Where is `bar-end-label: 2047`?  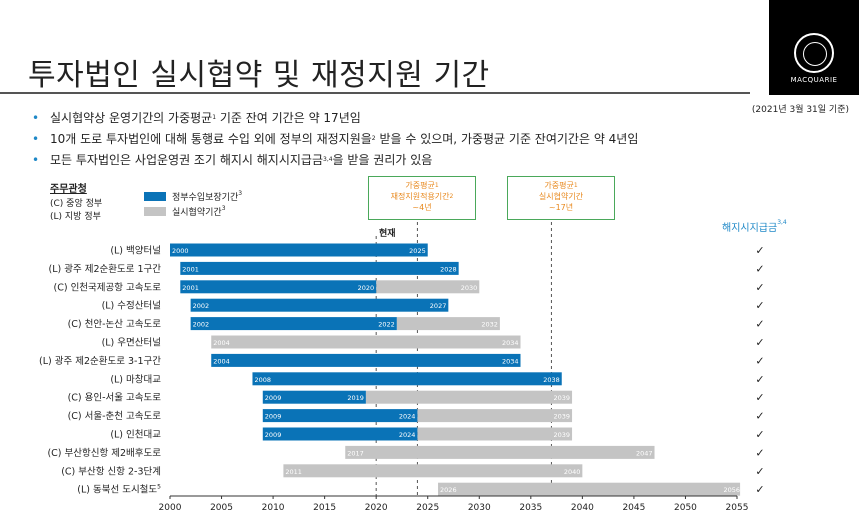 bar-end-label: 2047 is located at coordinates (644, 453).